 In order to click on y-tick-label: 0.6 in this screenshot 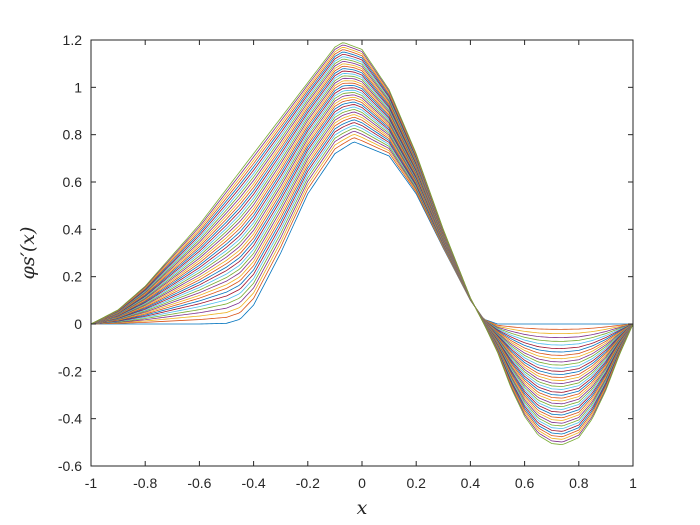, I will do `click(73, 182)`.